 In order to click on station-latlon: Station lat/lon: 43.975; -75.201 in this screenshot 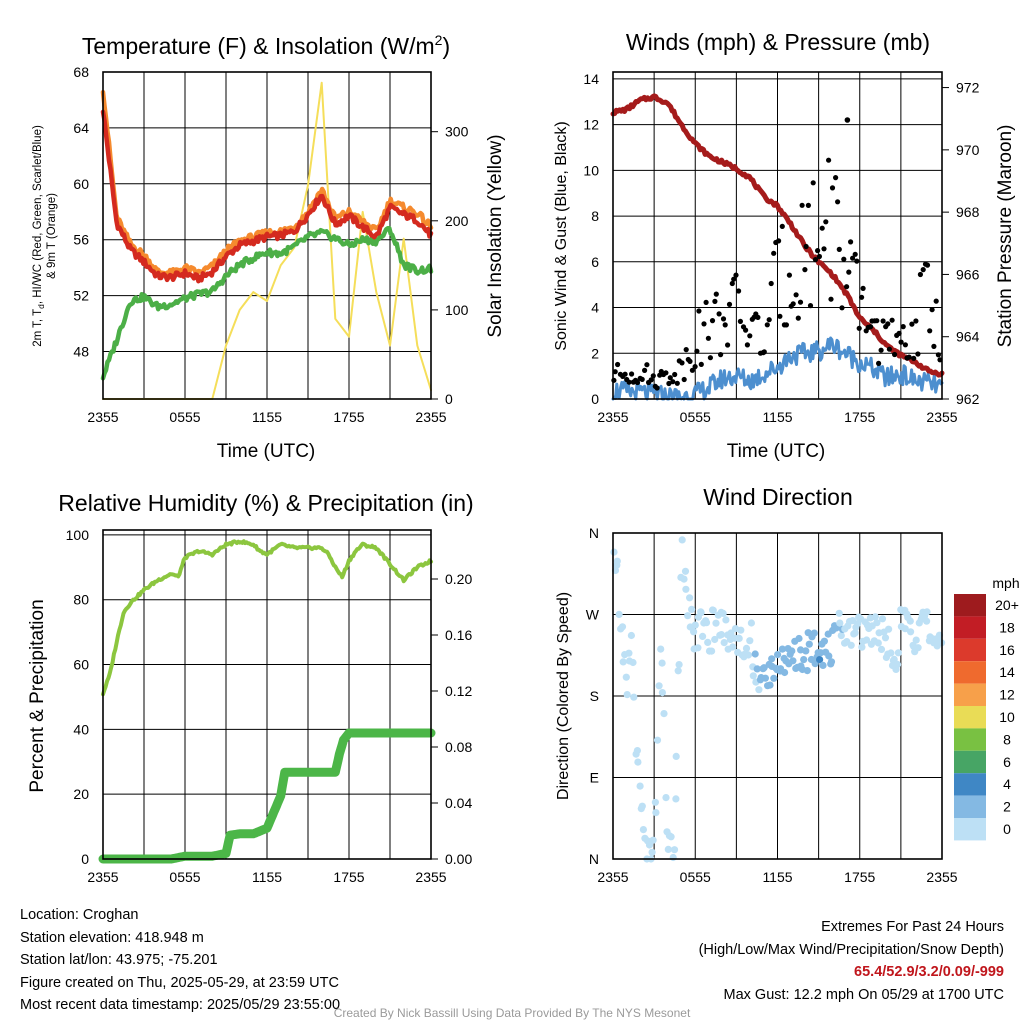, I will do `click(119, 960)`.